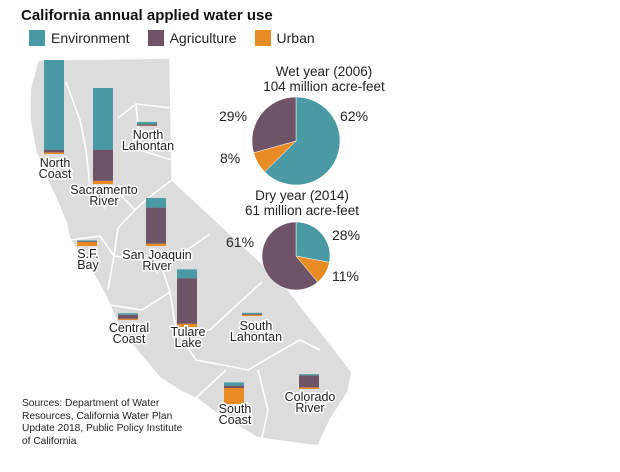  I want to click on dry-year-agriculture-pct: 61%, so click(240, 242).